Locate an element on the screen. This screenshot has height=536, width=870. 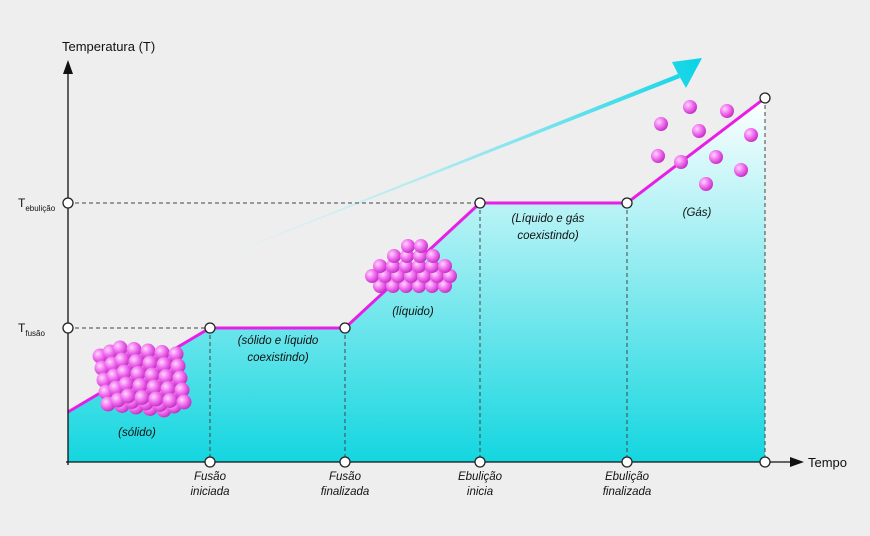
y-axis-label: Temperatura (T) is located at coordinates (108, 46).